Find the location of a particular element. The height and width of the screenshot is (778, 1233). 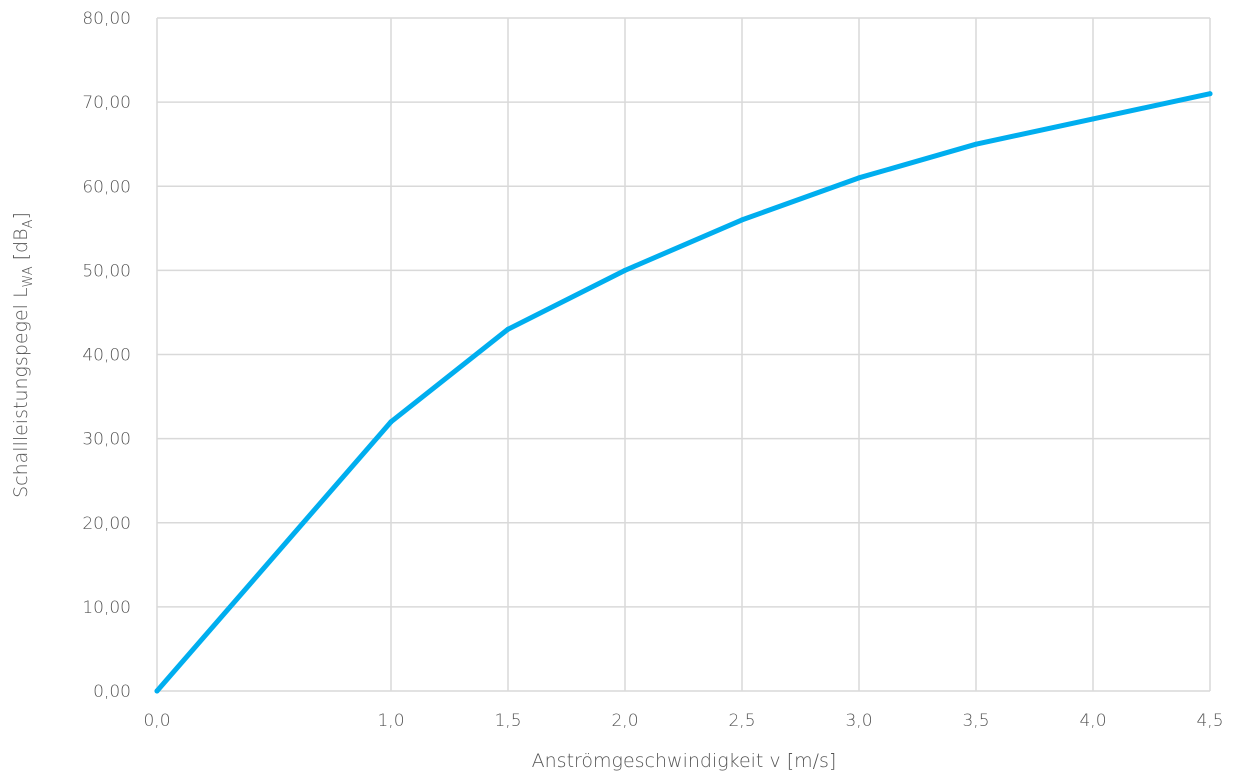

y-axis-title-subscript-wa: WA is located at coordinates (28, 276).